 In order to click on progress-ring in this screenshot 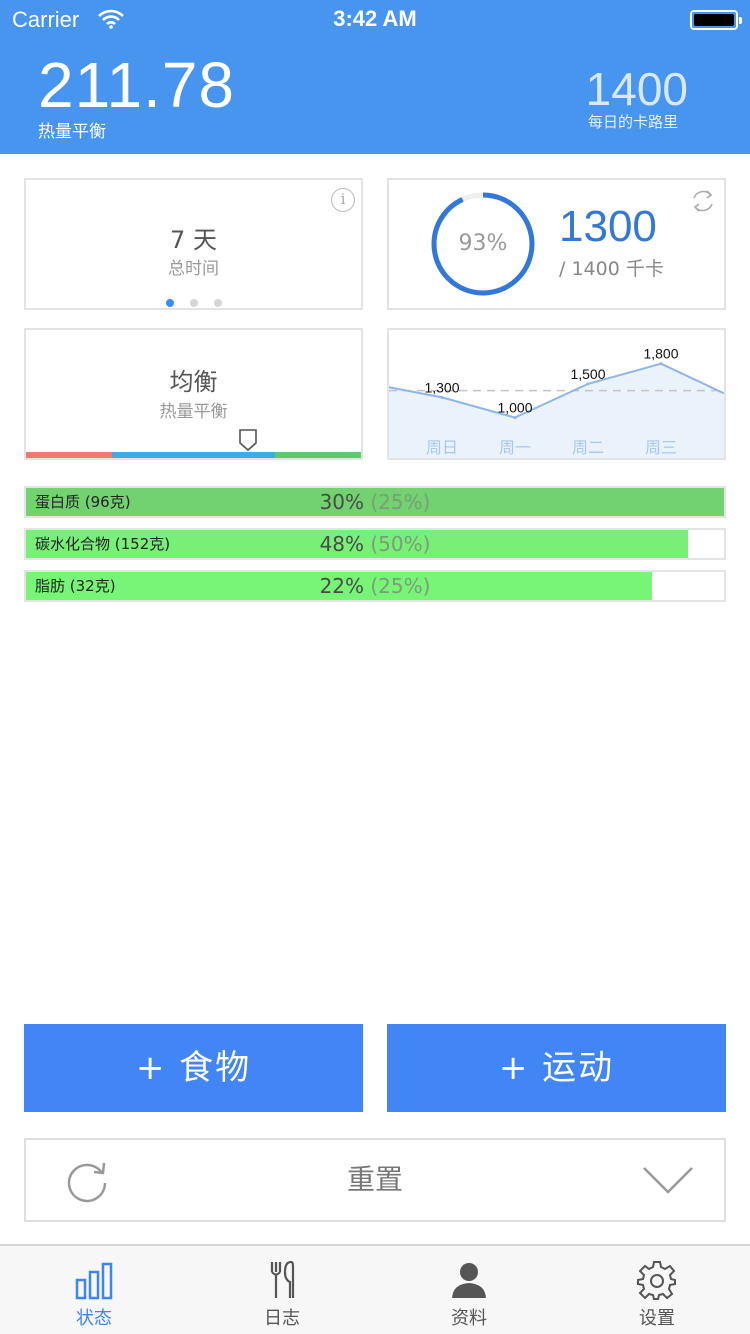, I will do `click(483, 244)`.